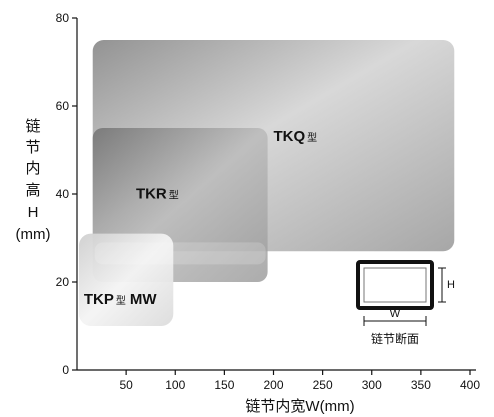 The width and height of the screenshot is (494, 417). I want to click on region-tkp, so click(126, 279).